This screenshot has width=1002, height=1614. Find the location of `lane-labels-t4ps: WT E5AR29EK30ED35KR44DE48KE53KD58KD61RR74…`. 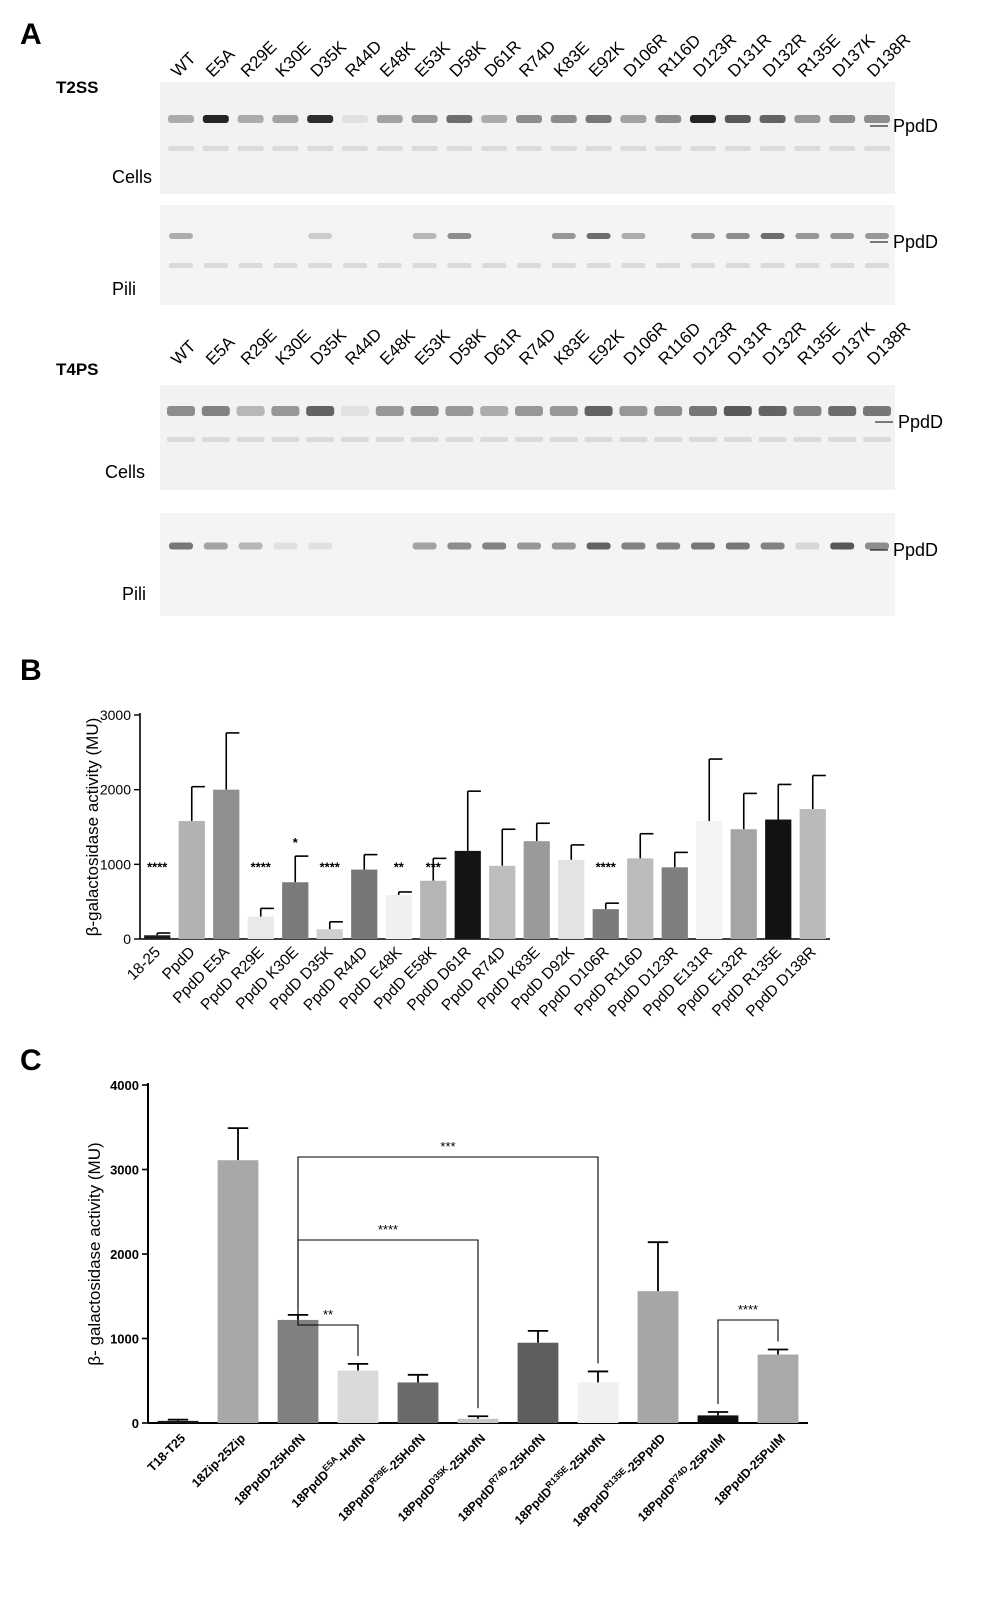

lane-labels-t4ps: WT E5AR29EK30ED35KR44DE48KE53KD58KD61RR74… is located at coordinates (540, 343).